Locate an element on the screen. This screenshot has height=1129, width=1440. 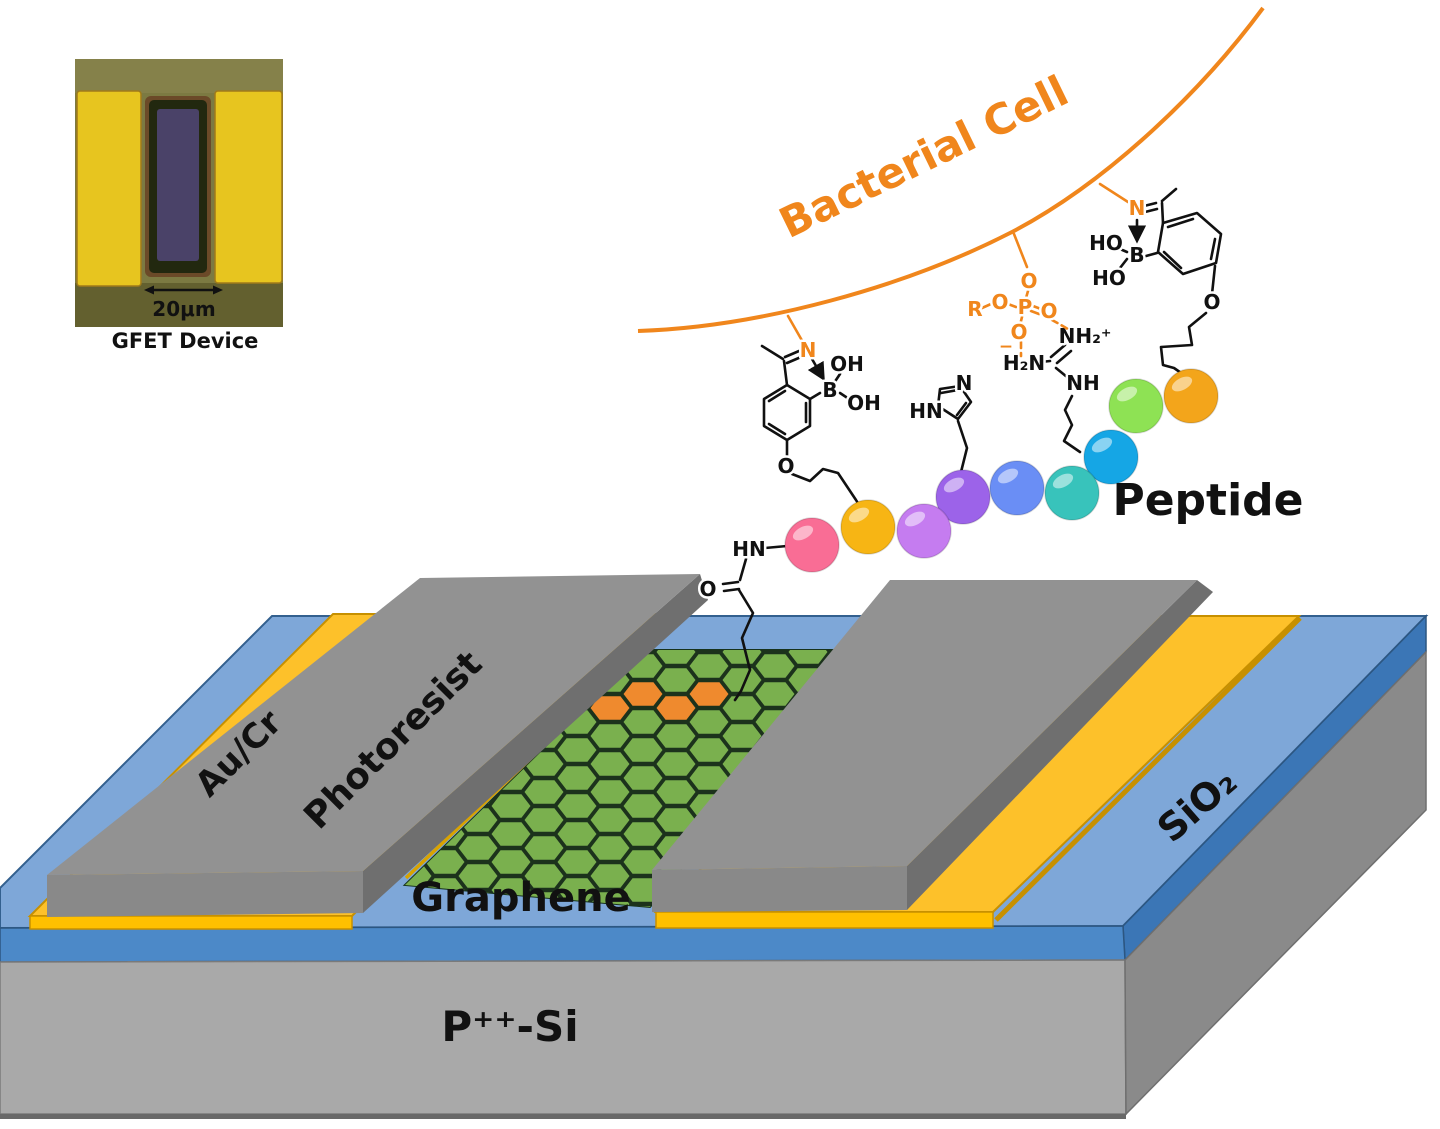
n-to-b-arrow-icon is located at coordinates (816, 369).